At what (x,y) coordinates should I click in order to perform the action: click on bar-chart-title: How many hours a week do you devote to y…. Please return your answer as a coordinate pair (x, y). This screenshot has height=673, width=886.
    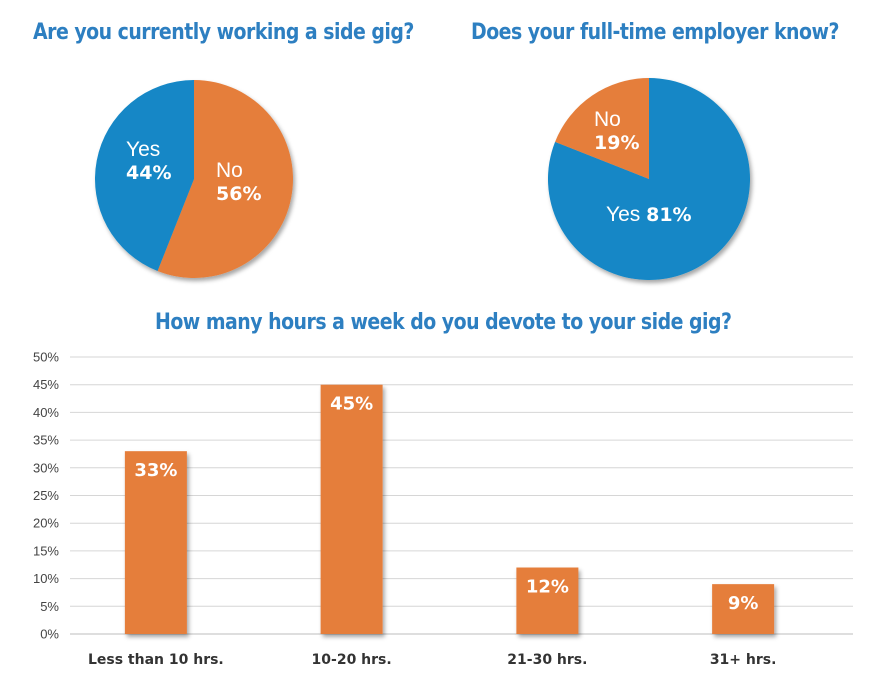
    Looking at the image, I should click on (443, 322).